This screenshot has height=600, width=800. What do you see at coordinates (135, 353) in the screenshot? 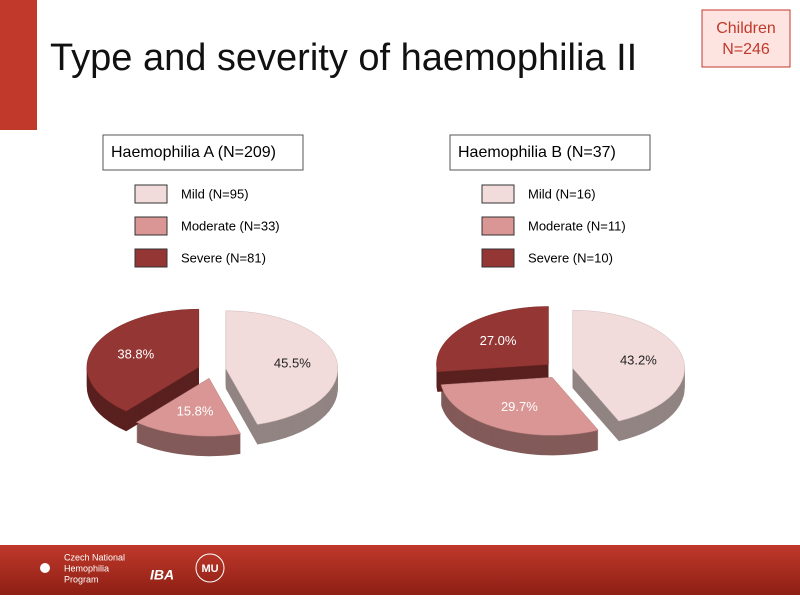
I see `data-label: 38.8%` at bounding box center [135, 353].